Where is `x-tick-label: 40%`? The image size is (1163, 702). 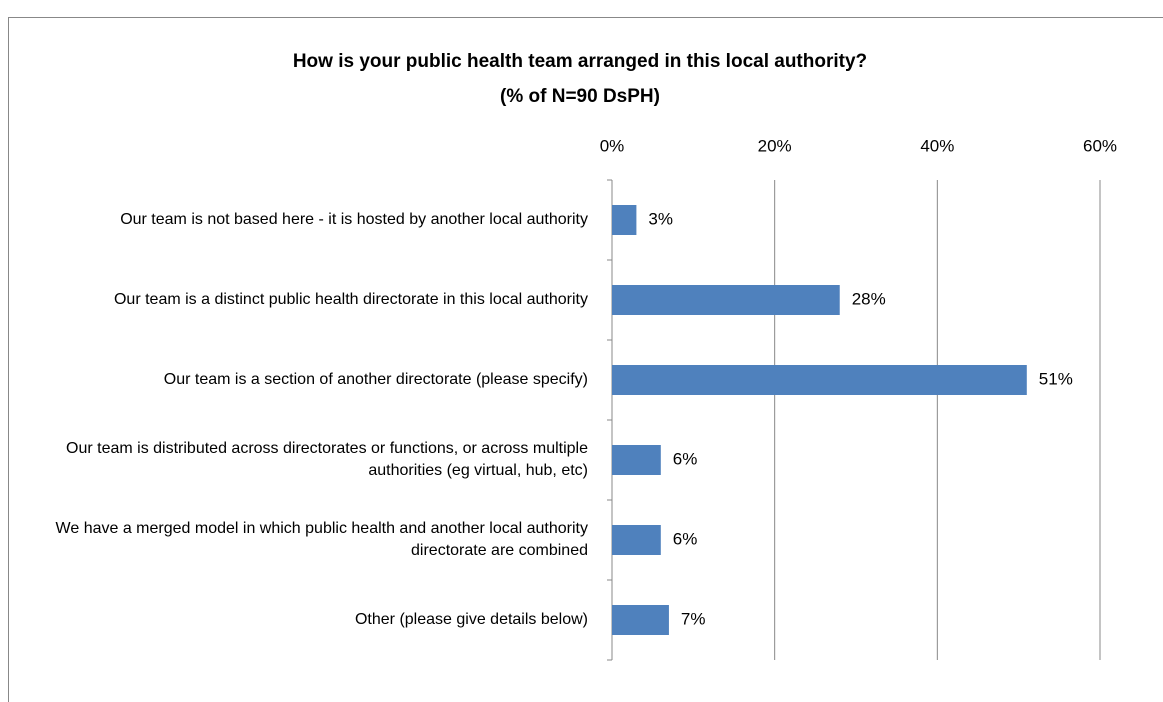 x-tick-label: 40% is located at coordinates (937, 145).